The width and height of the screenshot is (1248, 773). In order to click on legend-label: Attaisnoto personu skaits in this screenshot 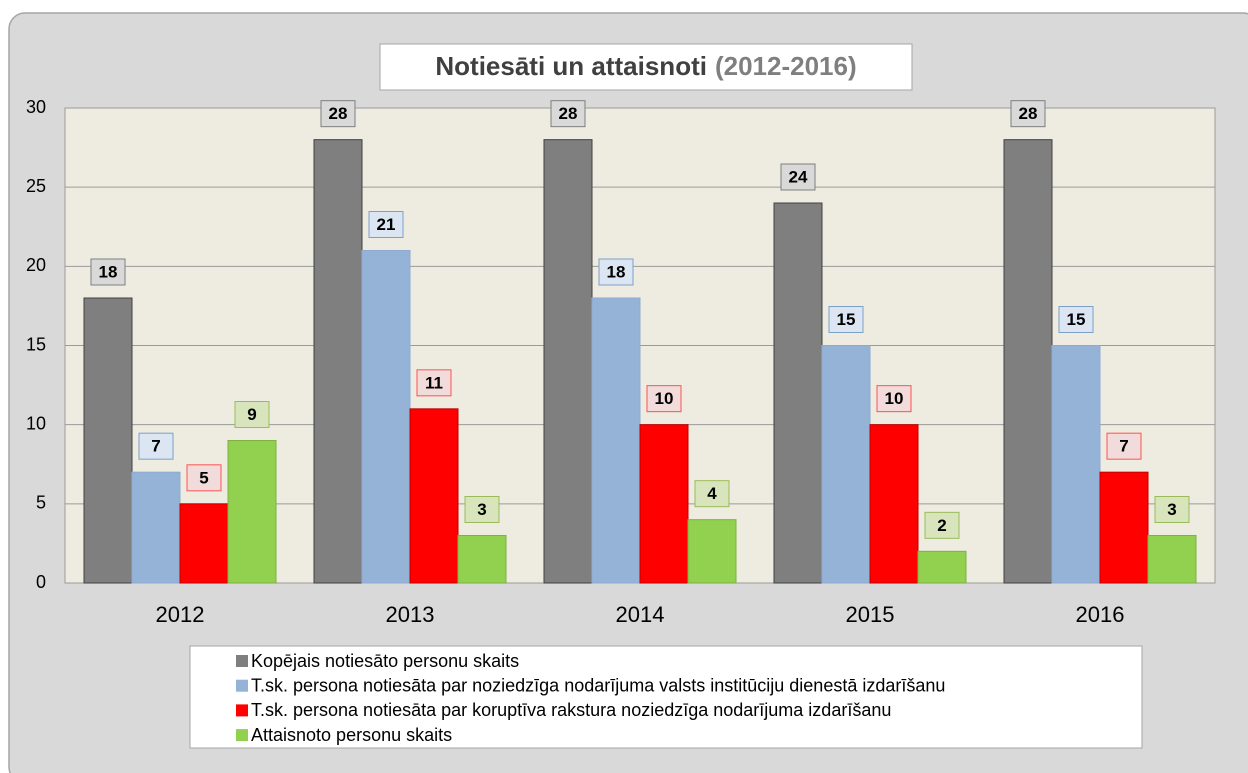, I will do `click(351, 735)`.